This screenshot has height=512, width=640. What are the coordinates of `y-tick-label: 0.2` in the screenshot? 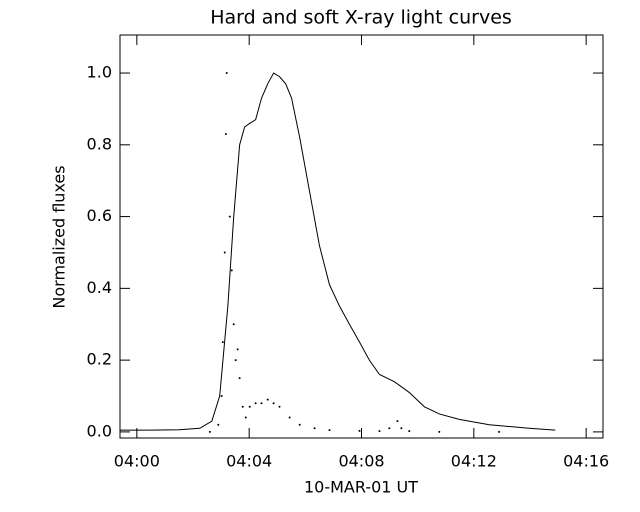 It's located at (99, 359).